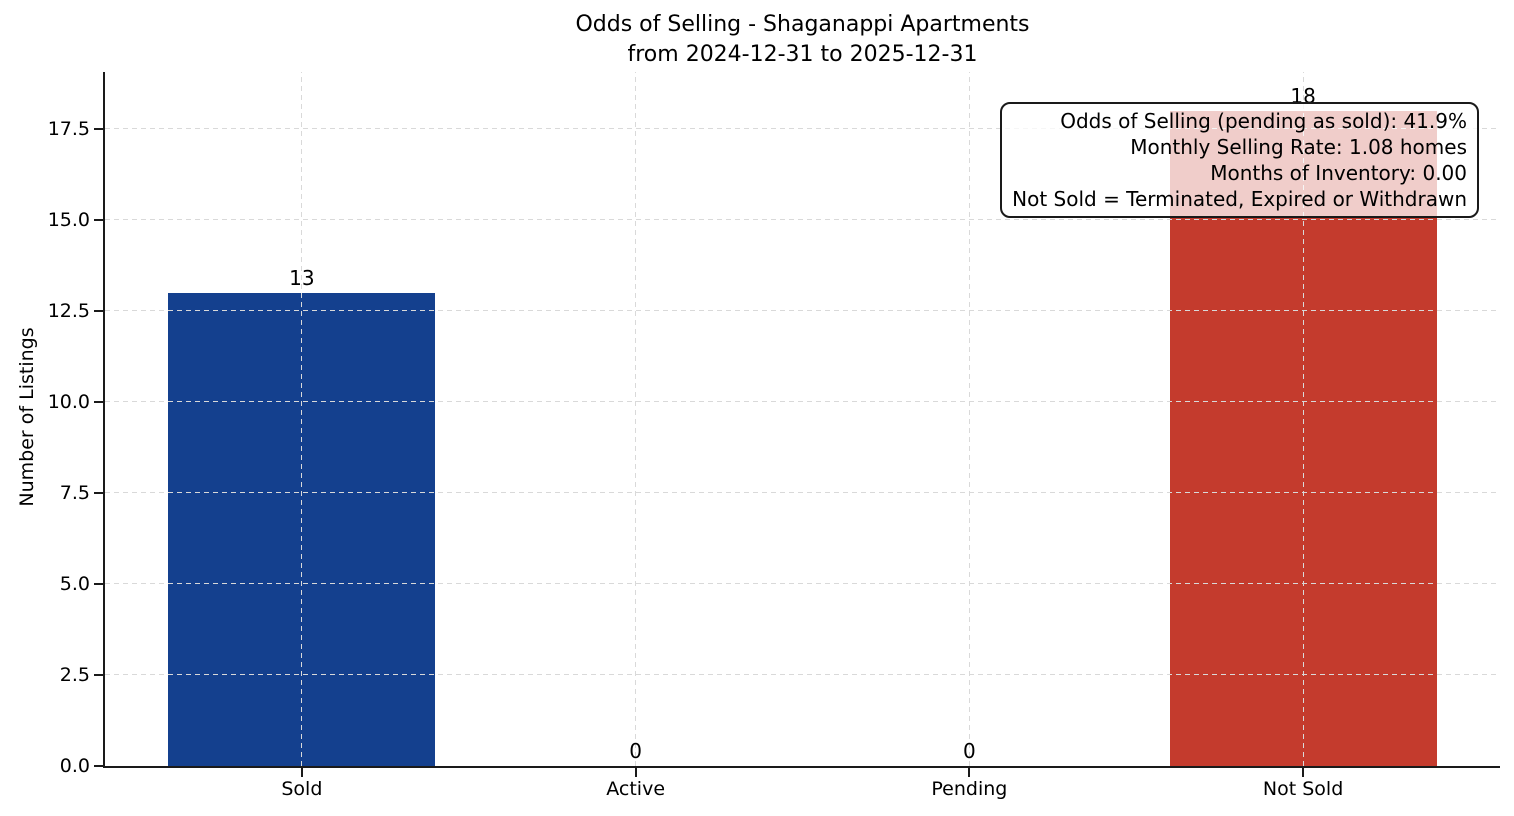 Image resolution: width=1514 pixels, height=816 pixels. Describe the element at coordinates (99, 492) in the screenshot. I see `y-tick-mark-7.5` at that location.